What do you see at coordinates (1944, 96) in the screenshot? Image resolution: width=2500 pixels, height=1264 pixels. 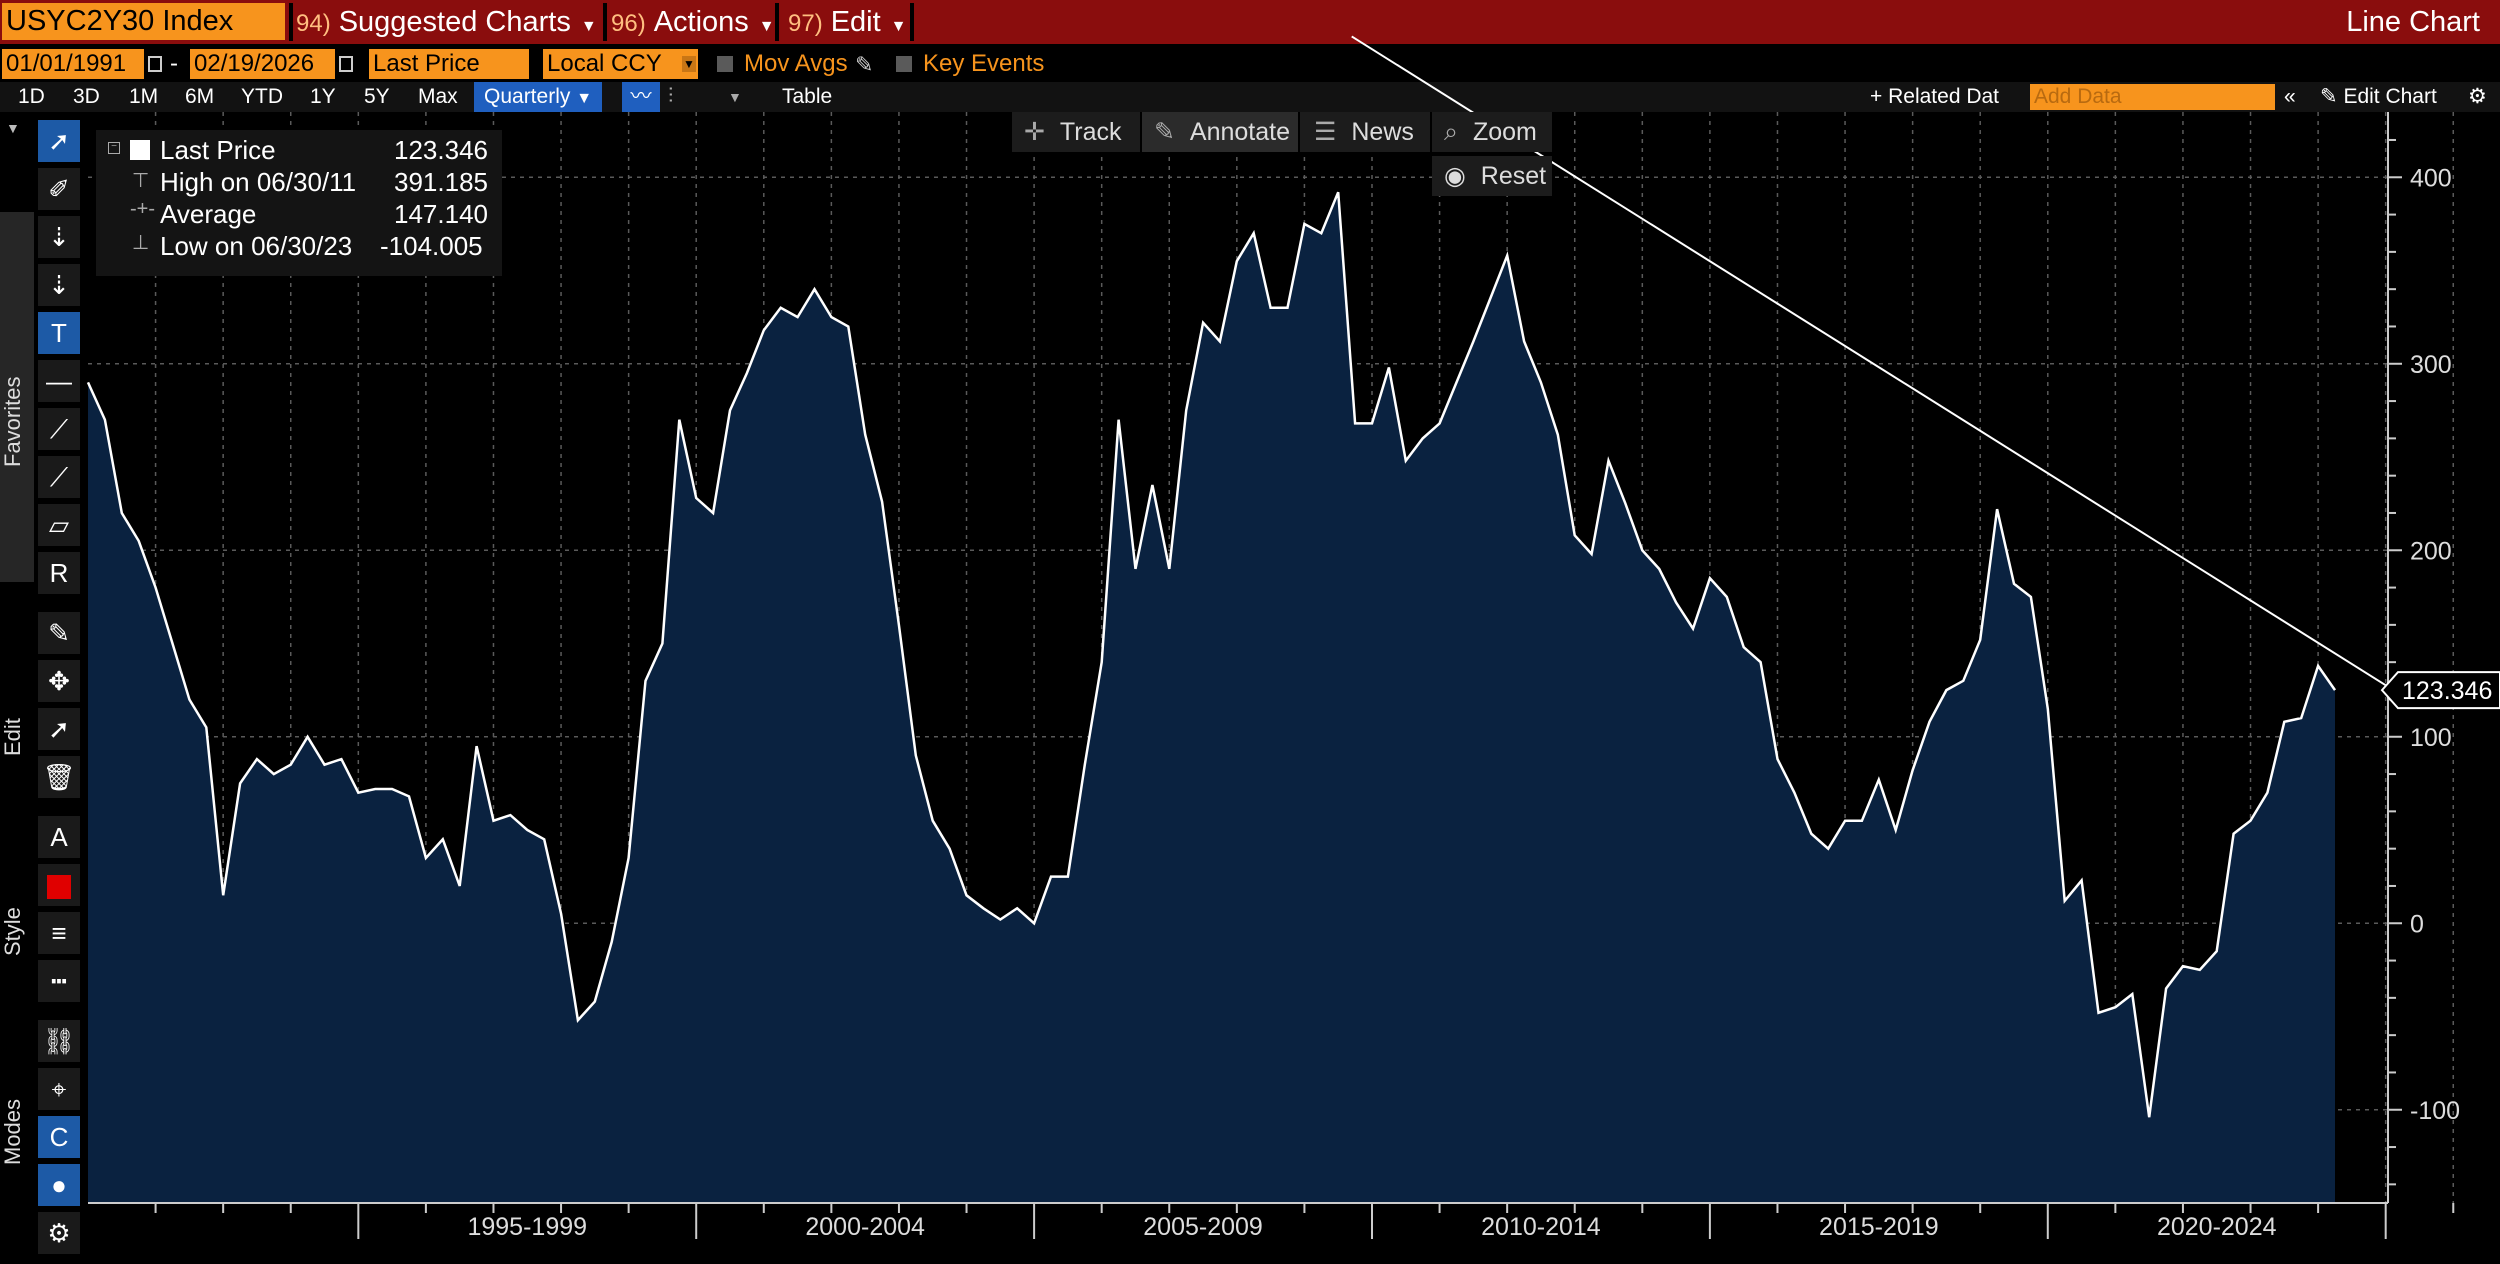 I see `related-data-label: Related Dat` at bounding box center [1944, 96].